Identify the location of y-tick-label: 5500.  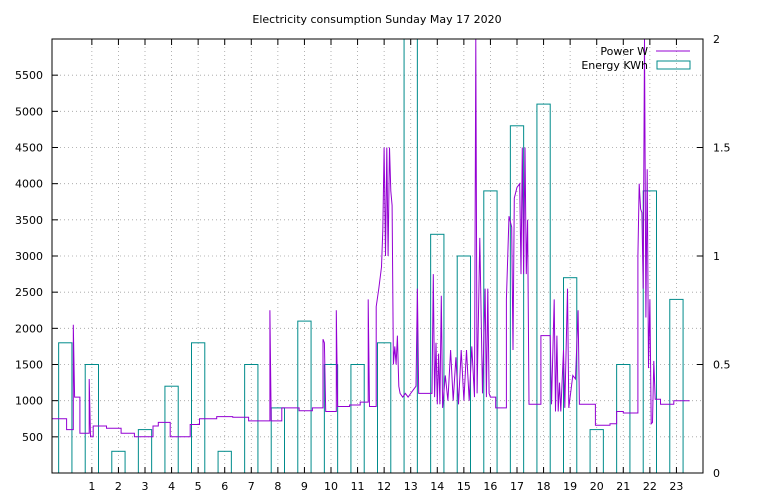
(29, 75).